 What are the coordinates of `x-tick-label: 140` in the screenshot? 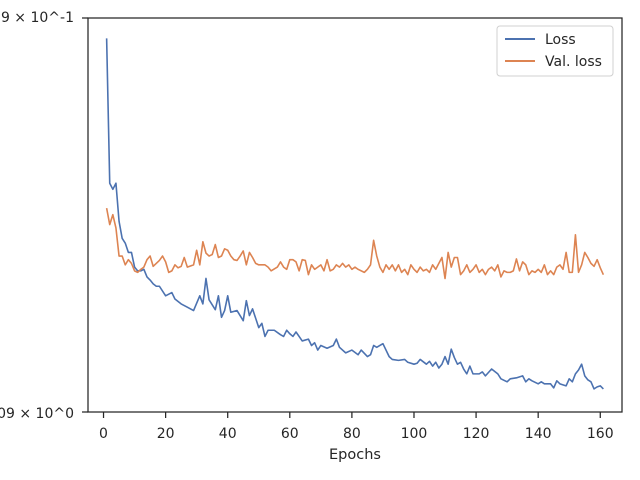 It's located at (538, 434).